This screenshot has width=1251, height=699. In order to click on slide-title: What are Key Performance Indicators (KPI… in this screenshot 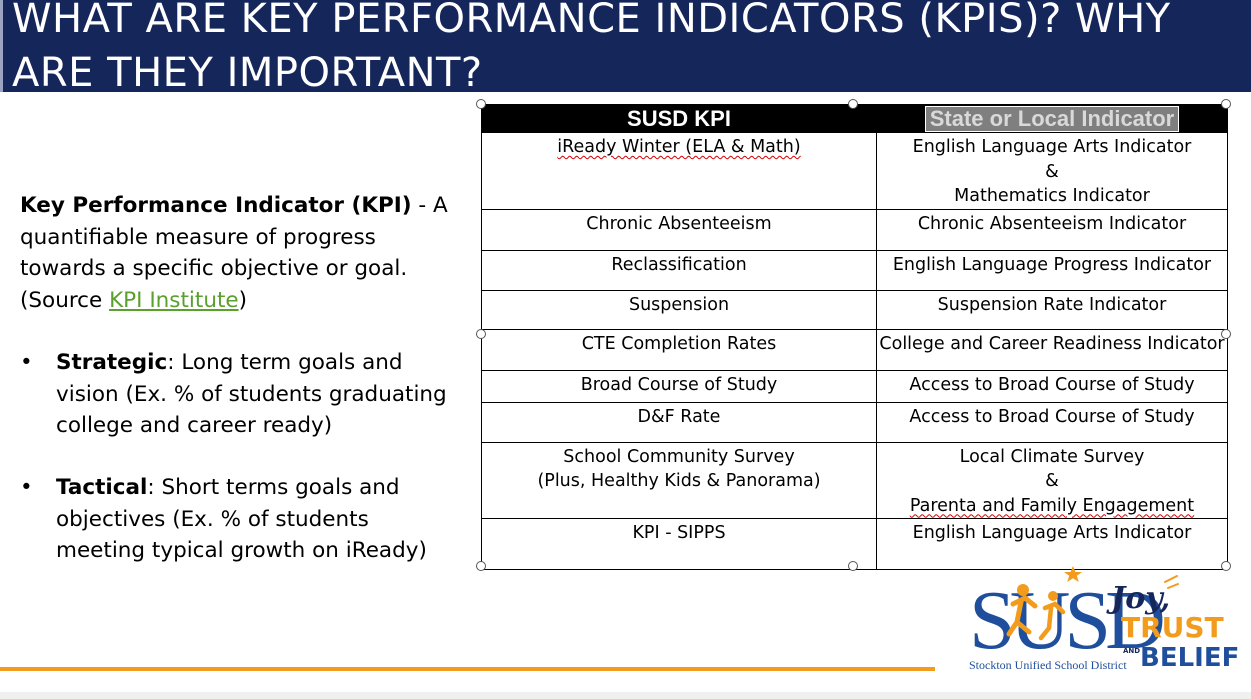, I will do `click(591, 46)`.